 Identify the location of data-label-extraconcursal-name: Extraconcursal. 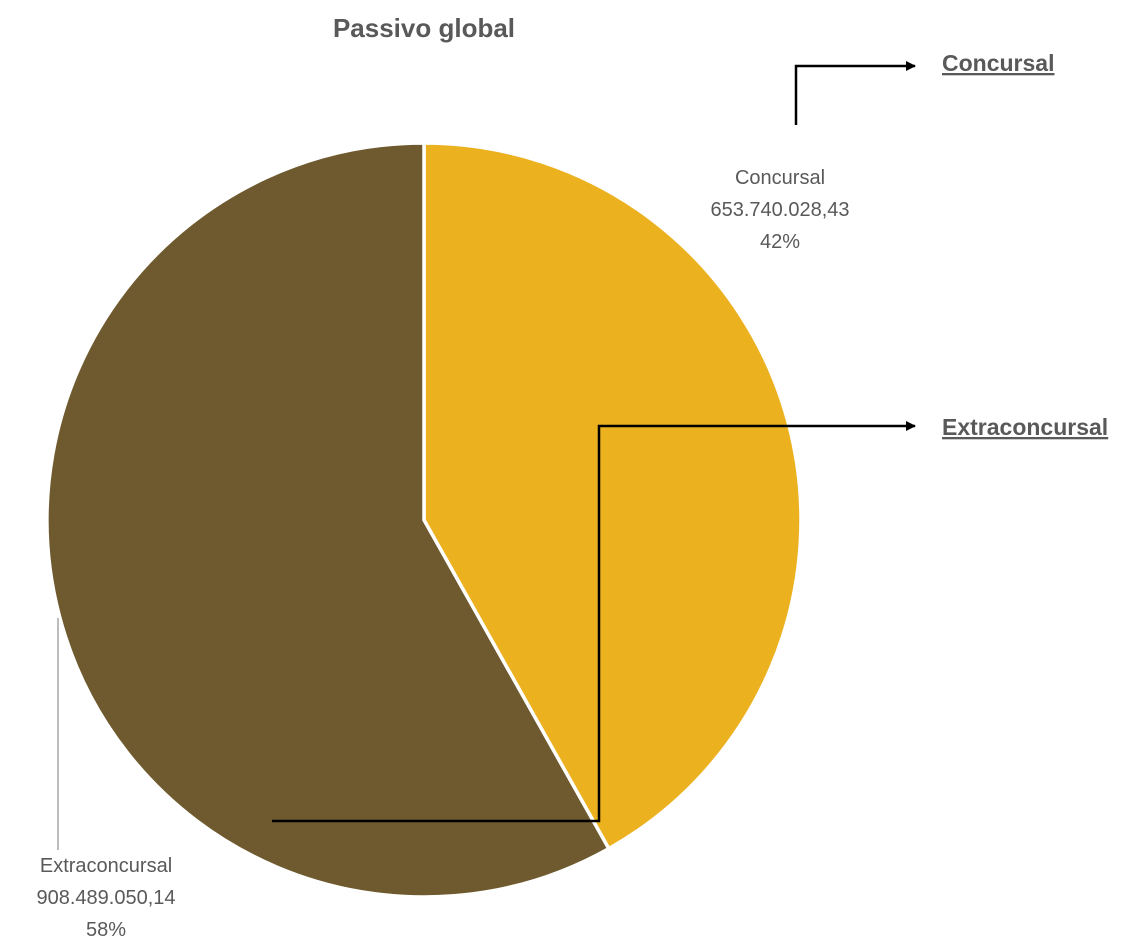
(106, 866).